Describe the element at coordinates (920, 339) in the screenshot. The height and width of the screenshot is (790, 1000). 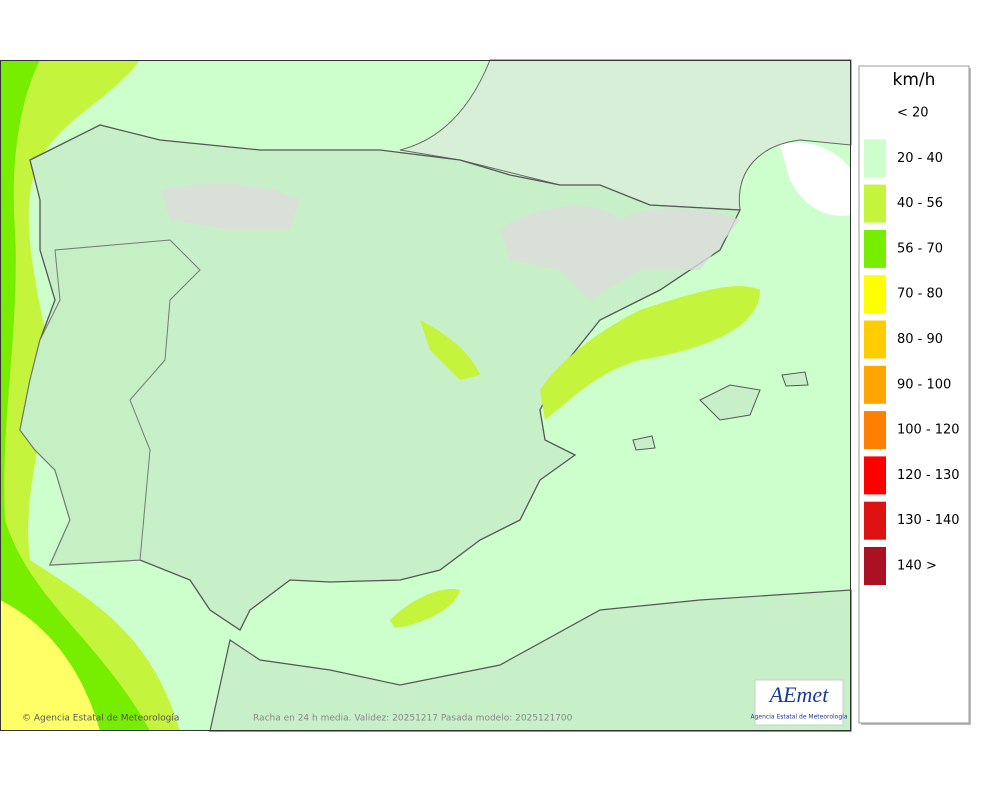
I see `legend-label: 80 - 90` at that location.